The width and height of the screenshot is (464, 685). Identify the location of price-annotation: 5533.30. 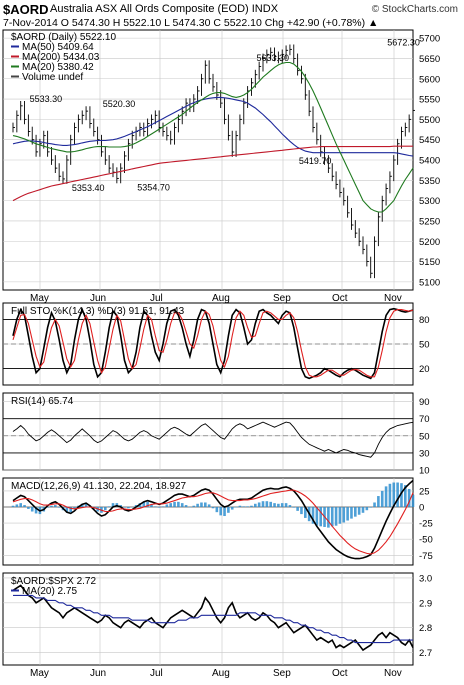
(46, 99).